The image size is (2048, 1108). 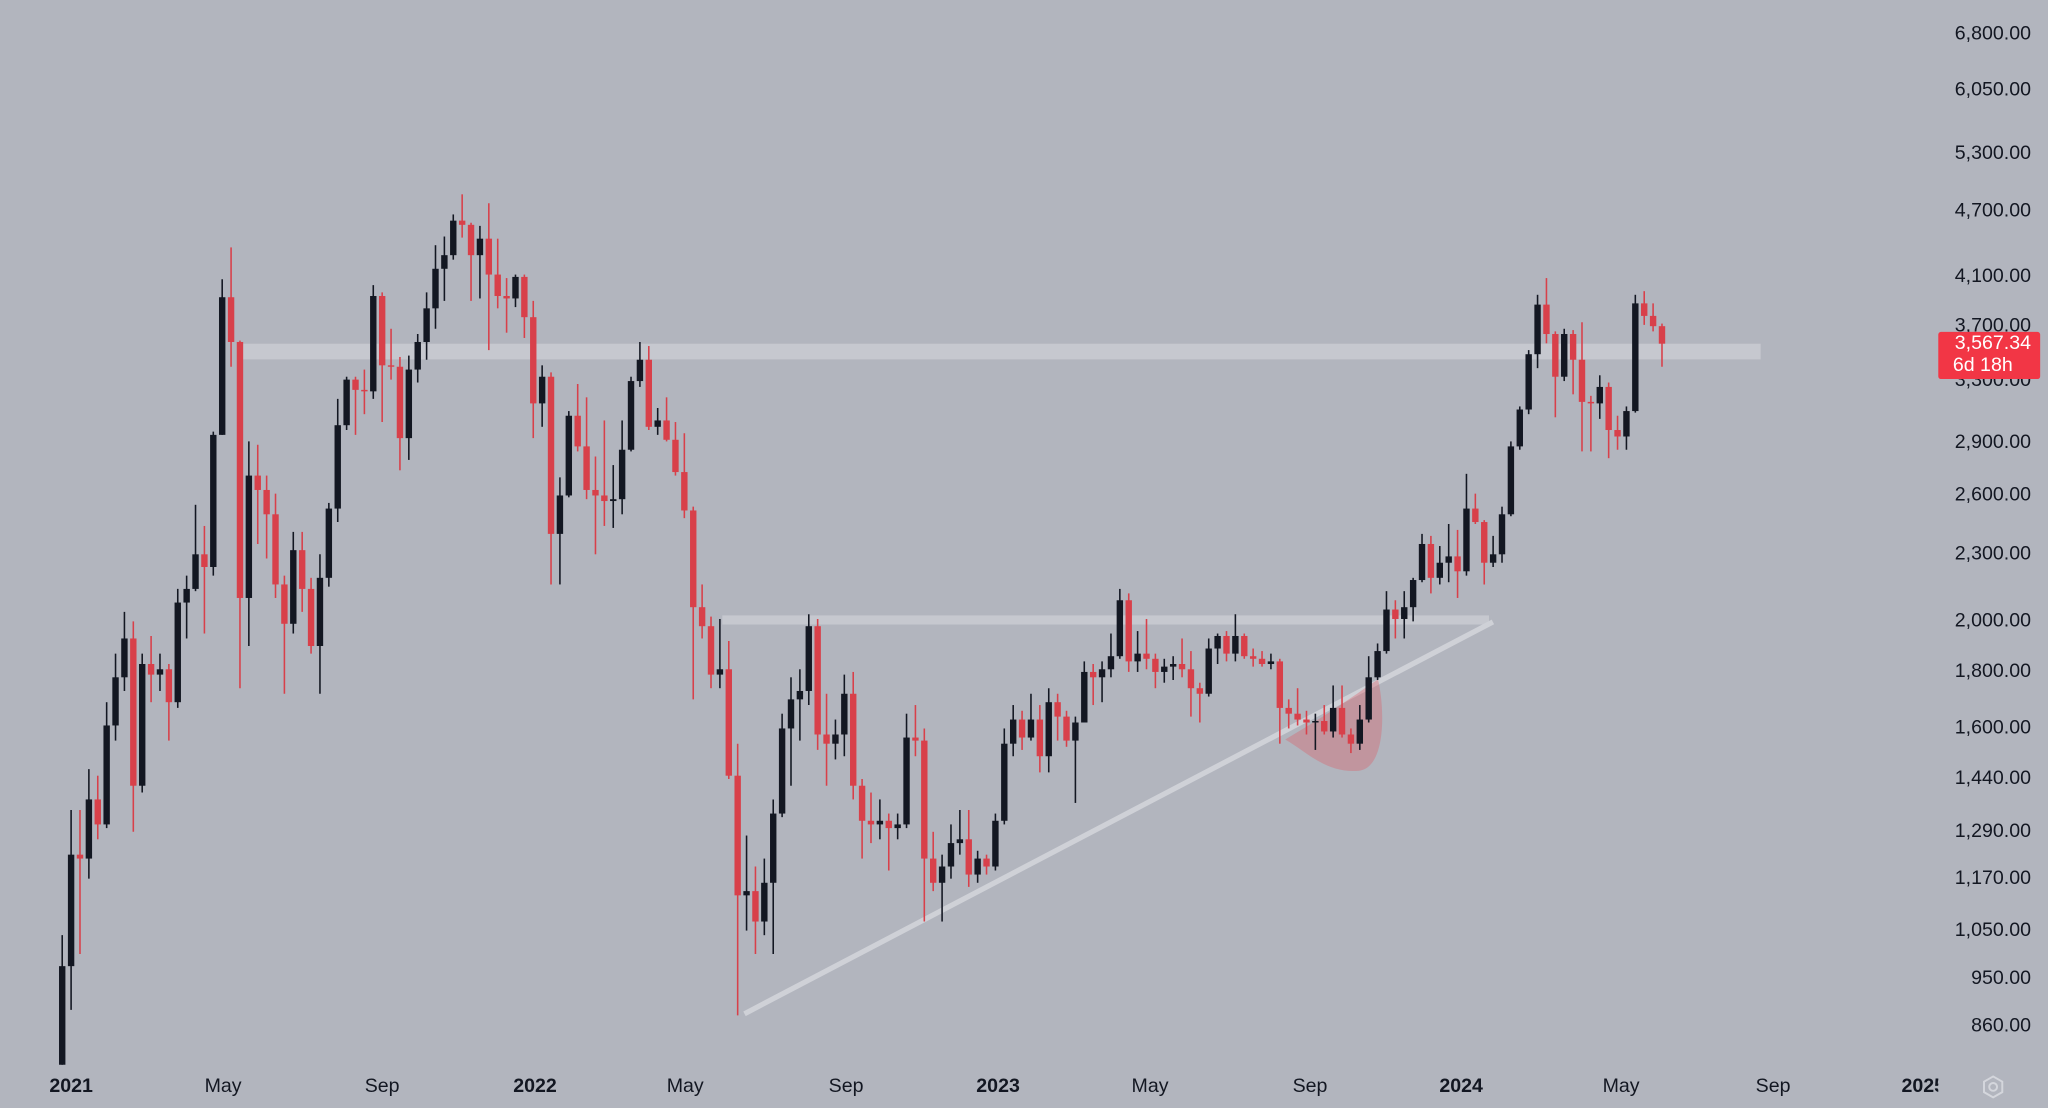 What do you see at coordinates (1993, 211) in the screenshot?
I see `y-tick-label: 4,700.00` at bounding box center [1993, 211].